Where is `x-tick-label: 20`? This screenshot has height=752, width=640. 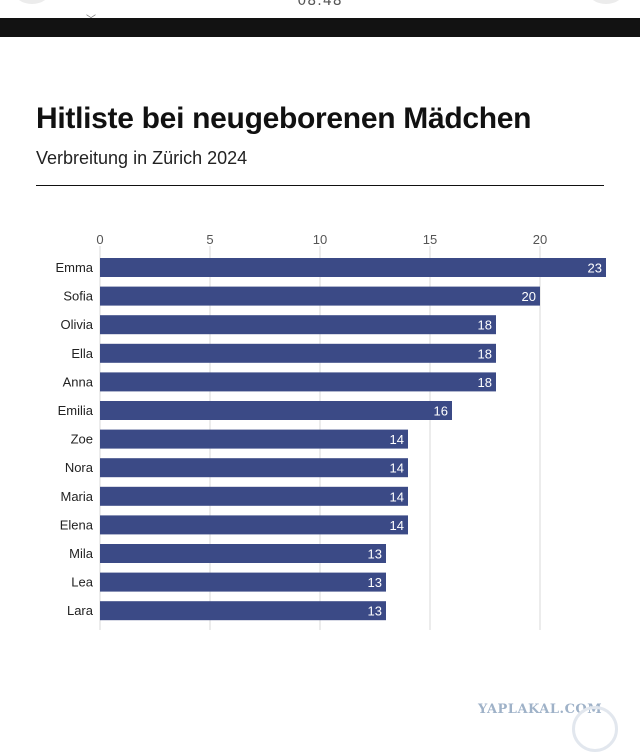 x-tick-label: 20 is located at coordinates (540, 239).